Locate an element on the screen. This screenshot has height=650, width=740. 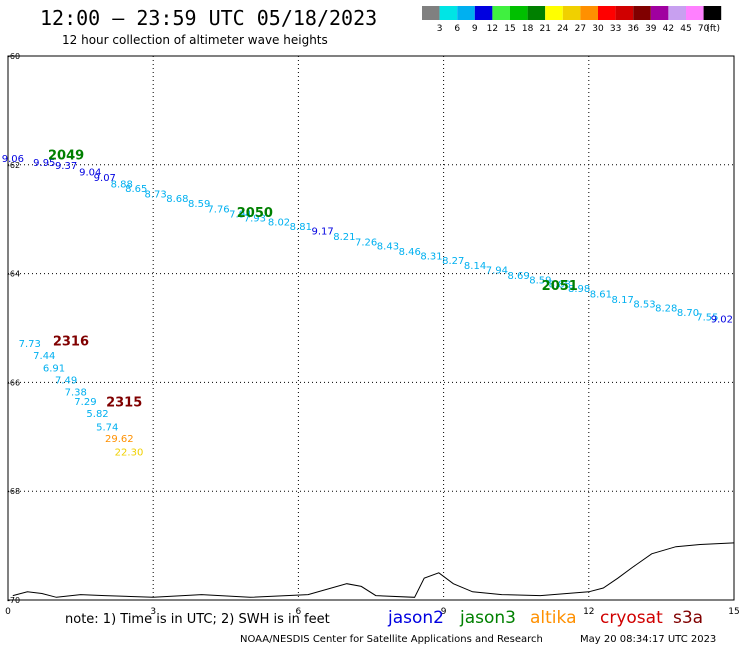
wave-height-value: 8.70 is located at coordinates (688, 313).